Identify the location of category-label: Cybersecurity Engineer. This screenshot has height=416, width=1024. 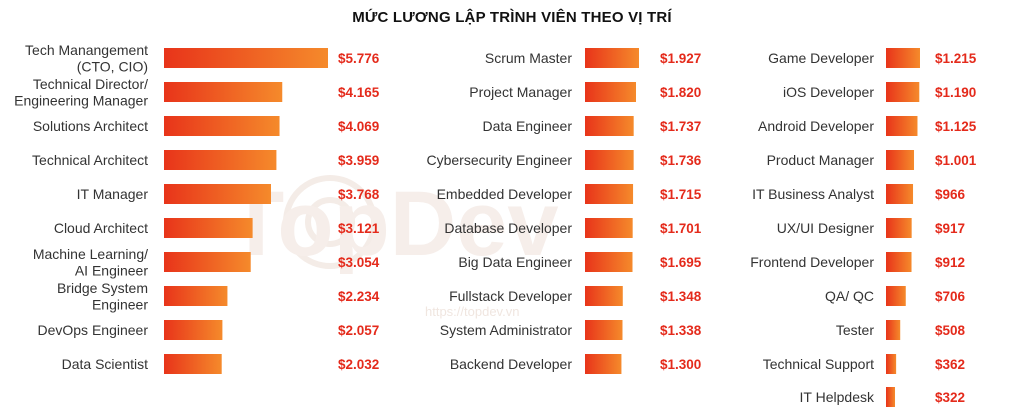
(499, 160).